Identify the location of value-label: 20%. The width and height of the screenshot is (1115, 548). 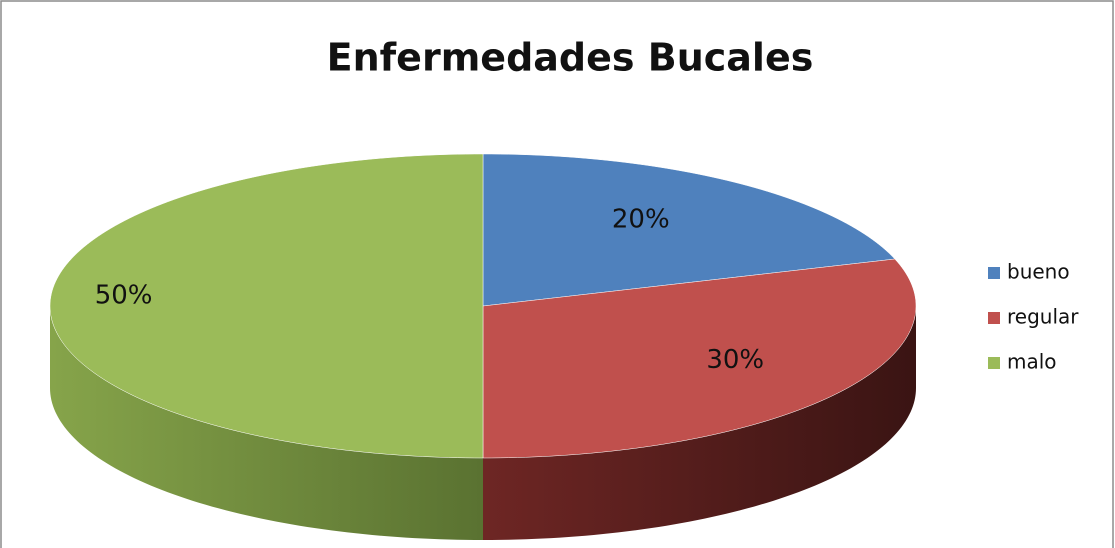
(641, 219).